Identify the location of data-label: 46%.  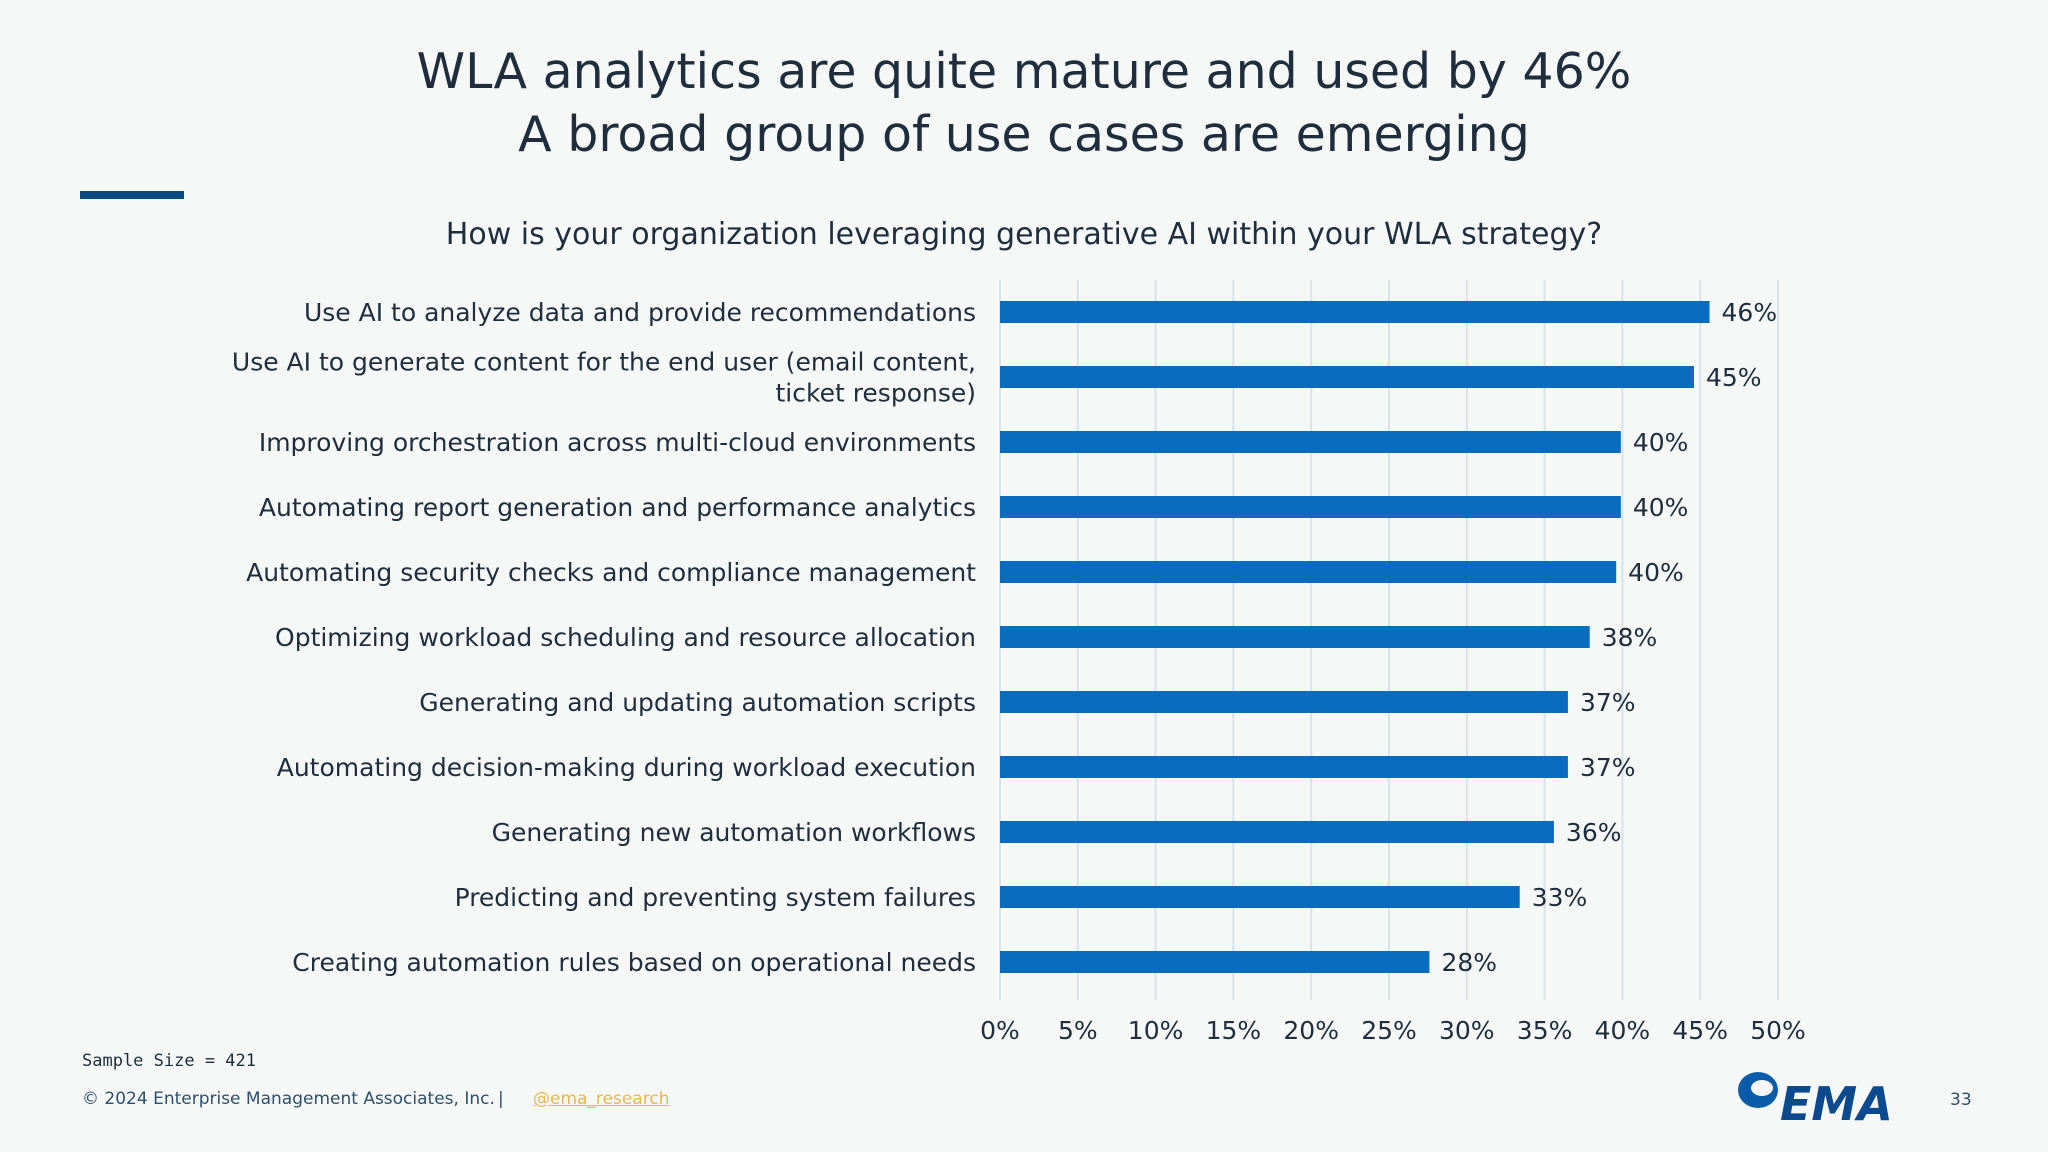
(1750, 312).